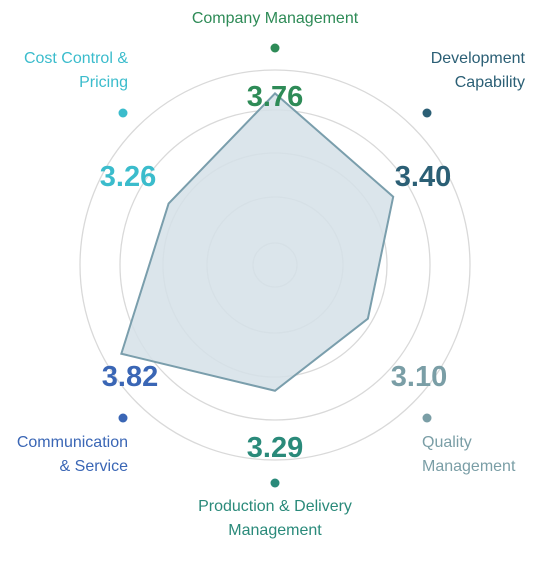 This screenshot has width=550, height=566. I want to click on axis-label-line: Communication, so click(72, 442).